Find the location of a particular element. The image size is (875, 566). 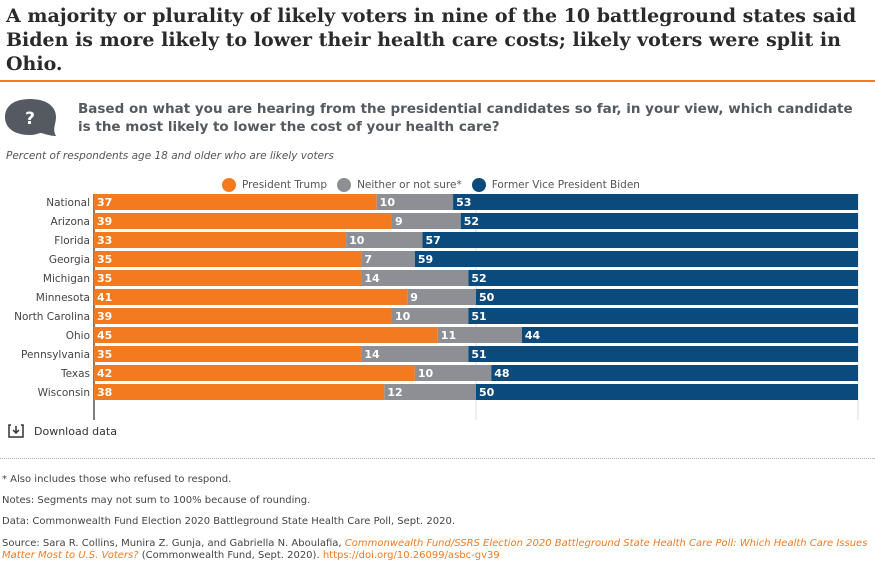

category-label: Pennsylvania is located at coordinates (55, 355).